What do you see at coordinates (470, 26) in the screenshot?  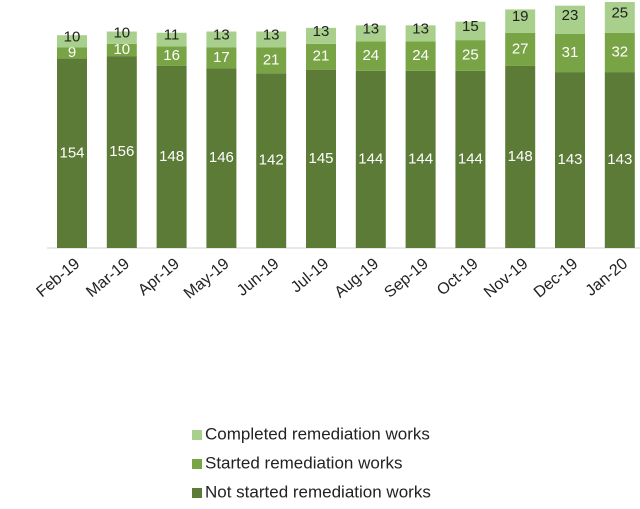 I see `data-label: 15` at bounding box center [470, 26].